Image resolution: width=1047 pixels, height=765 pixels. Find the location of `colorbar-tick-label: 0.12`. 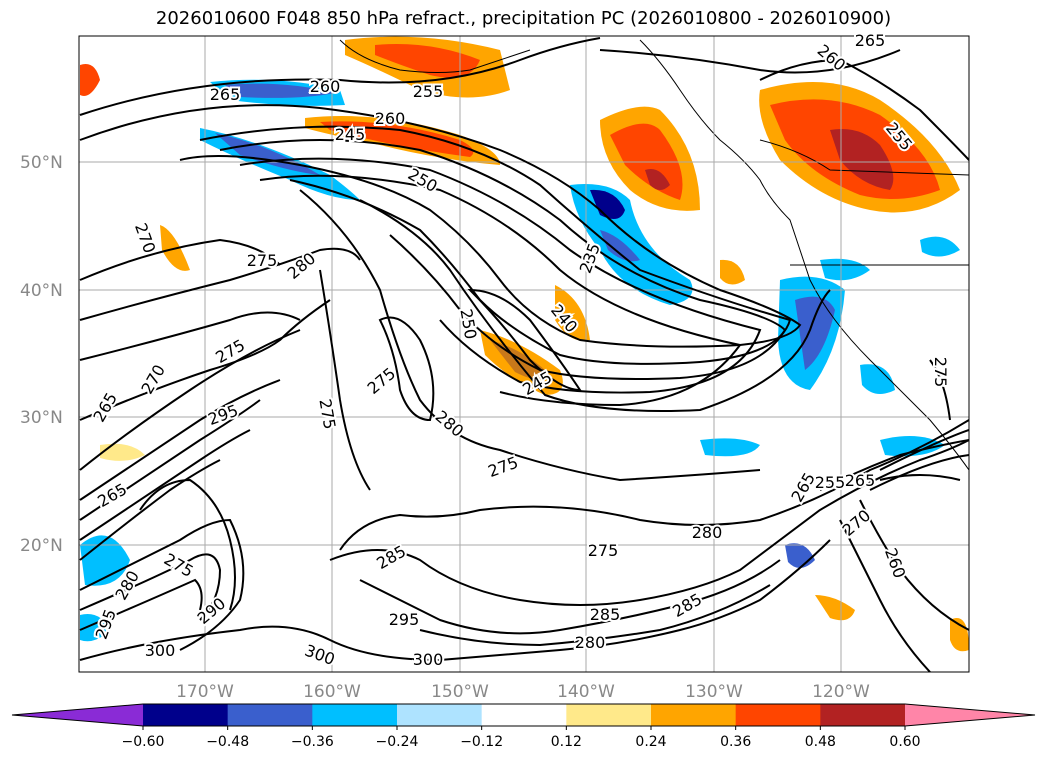

colorbar-tick-label: 0.12 is located at coordinates (566, 742).